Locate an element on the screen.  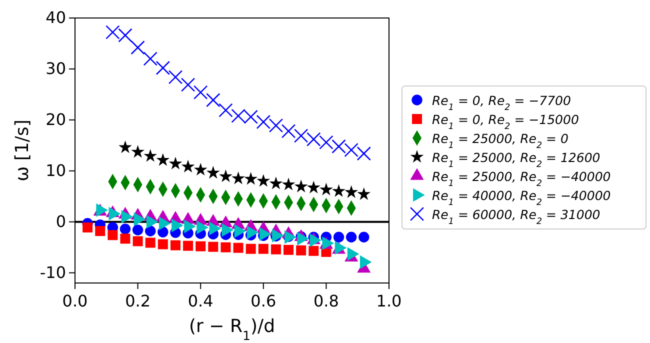
legend-label: Re$_{1}$ = 40000, Re$_{2}$ = −40000 is located at coordinates (521, 198).